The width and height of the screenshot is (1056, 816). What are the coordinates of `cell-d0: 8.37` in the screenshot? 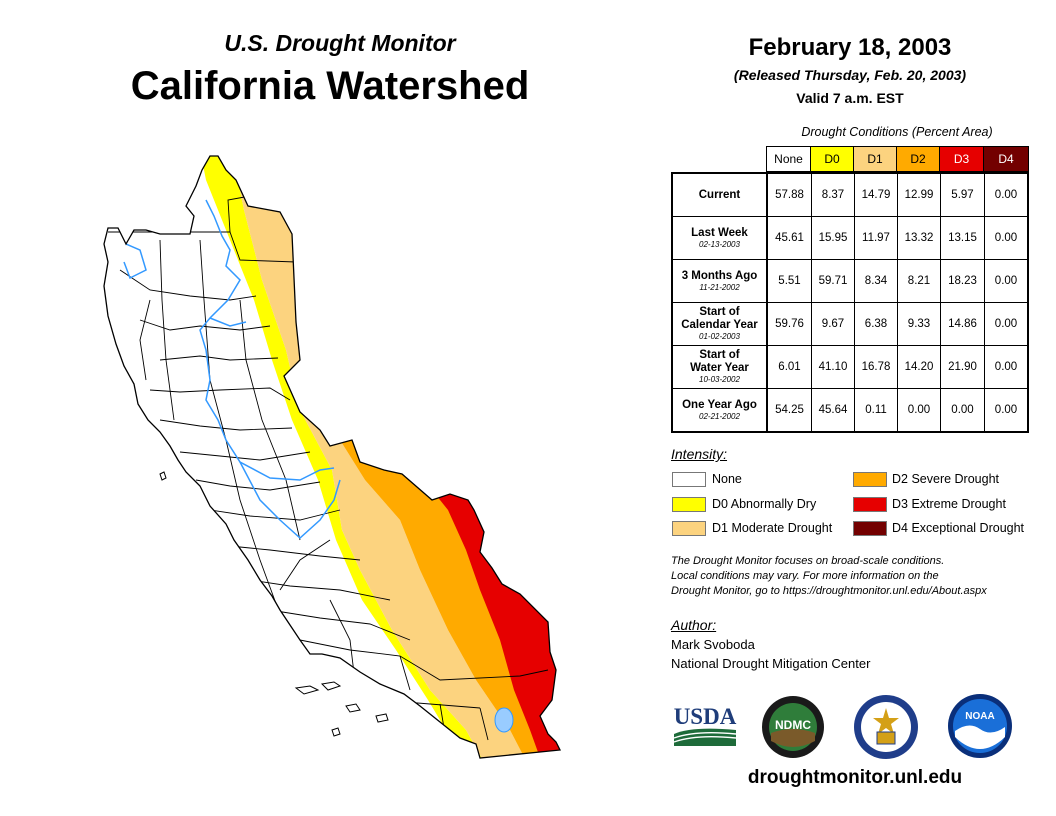 It's located at (833, 195).